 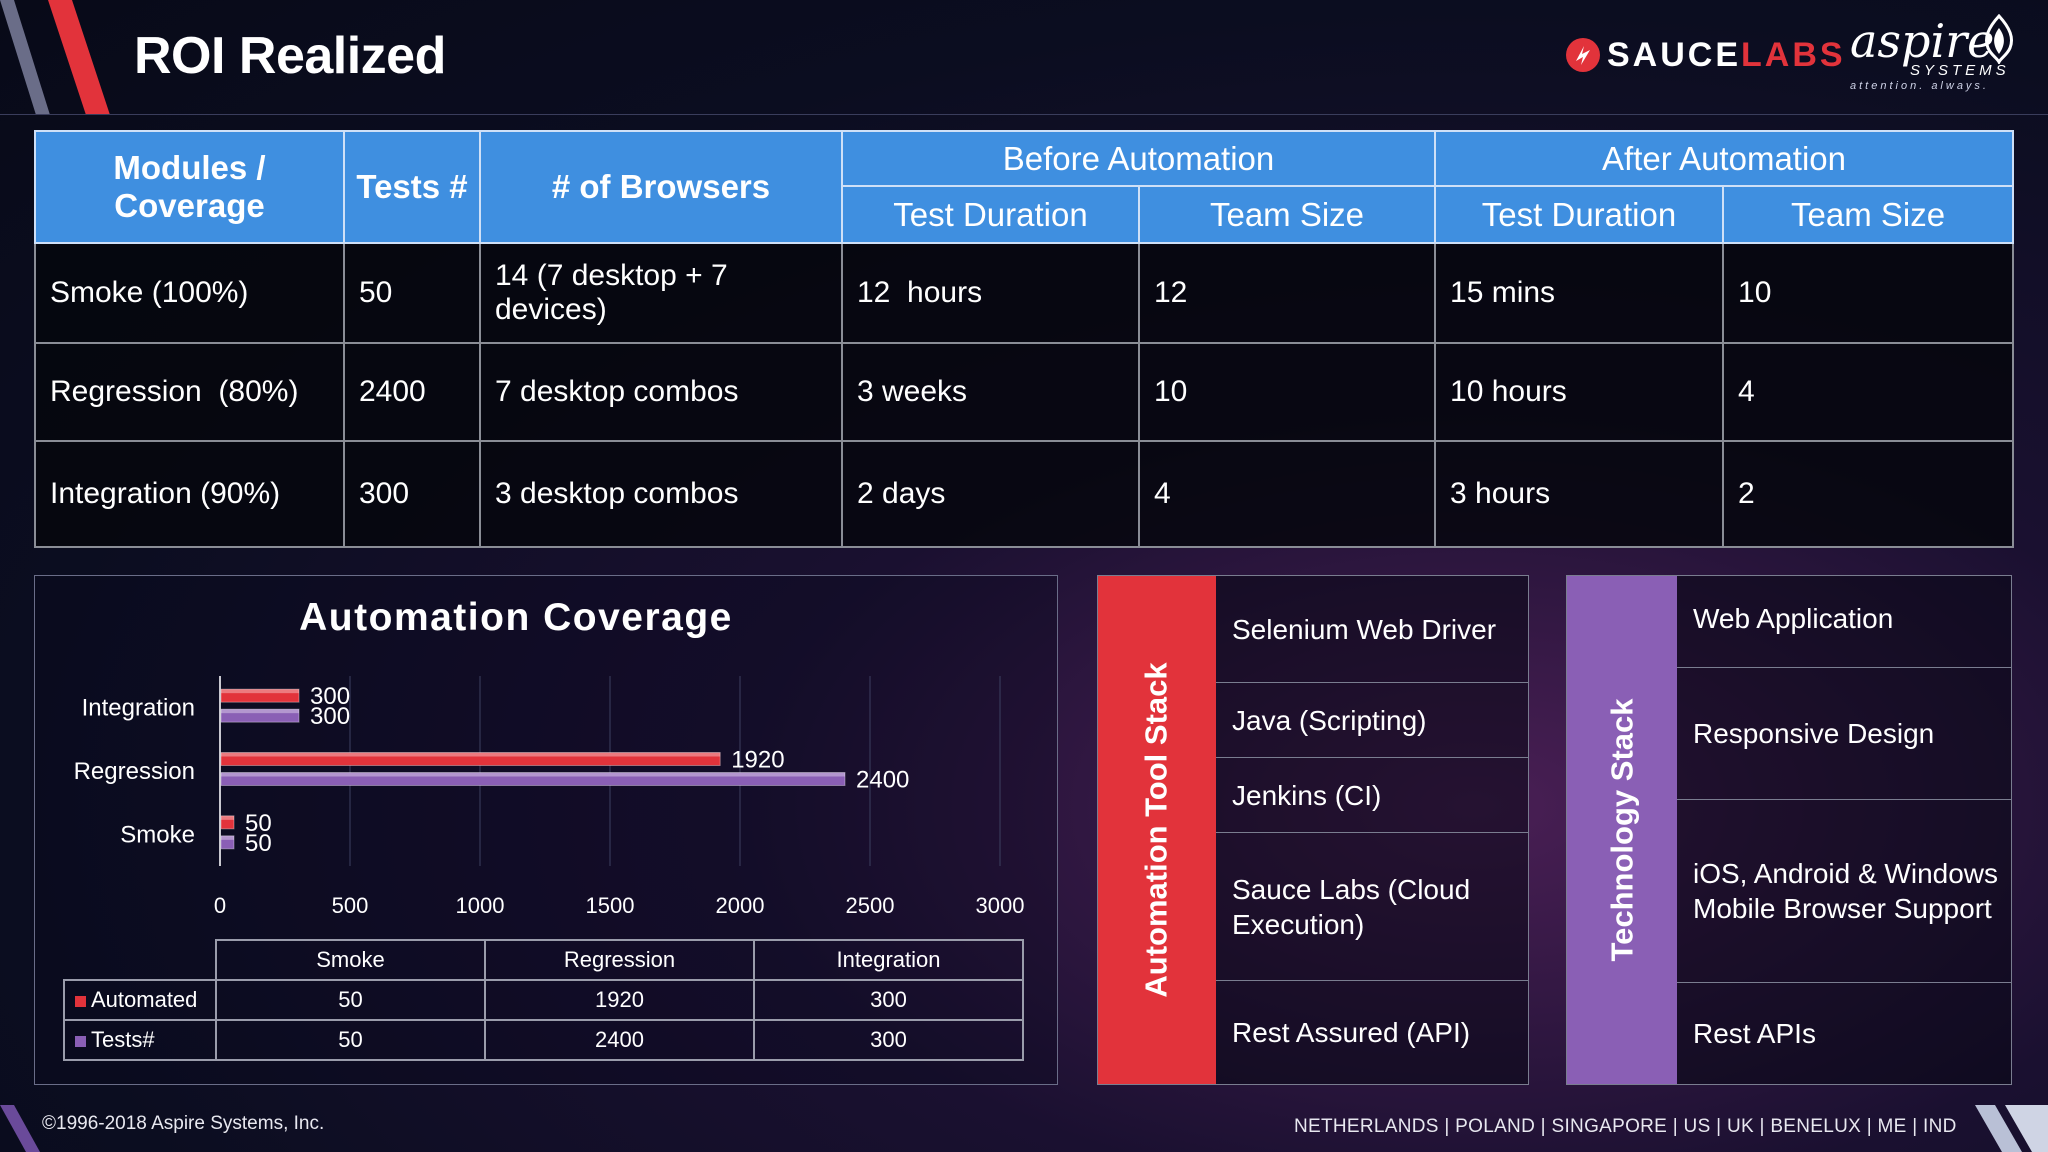 I want to click on header-before-team-size: Team Size, so click(x=1287, y=214).